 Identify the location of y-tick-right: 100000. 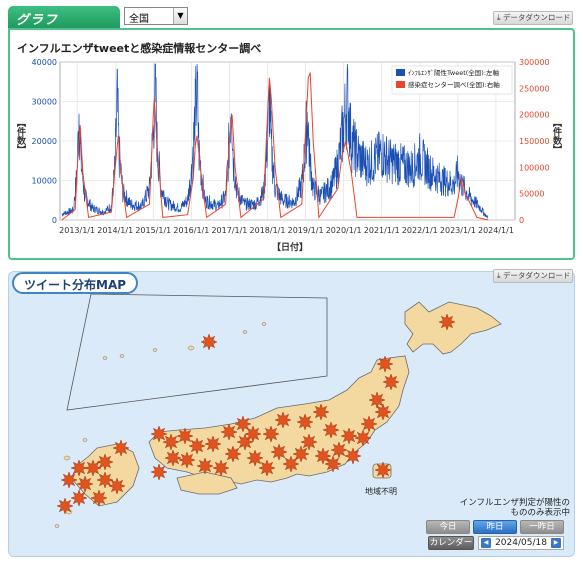
(534, 167).